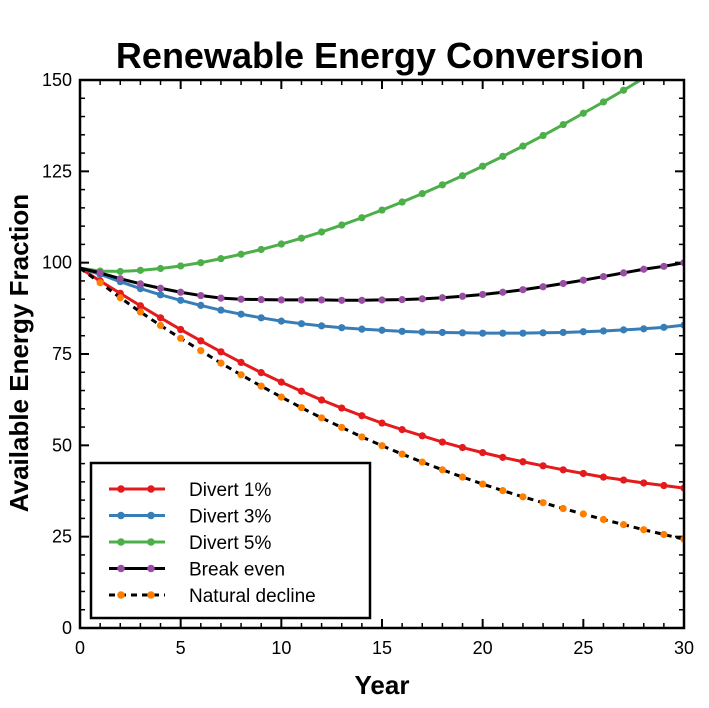 This screenshot has width=709, height=708. What do you see at coordinates (80, 648) in the screenshot?
I see `x-tick-label: 0` at bounding box center [80, 648].